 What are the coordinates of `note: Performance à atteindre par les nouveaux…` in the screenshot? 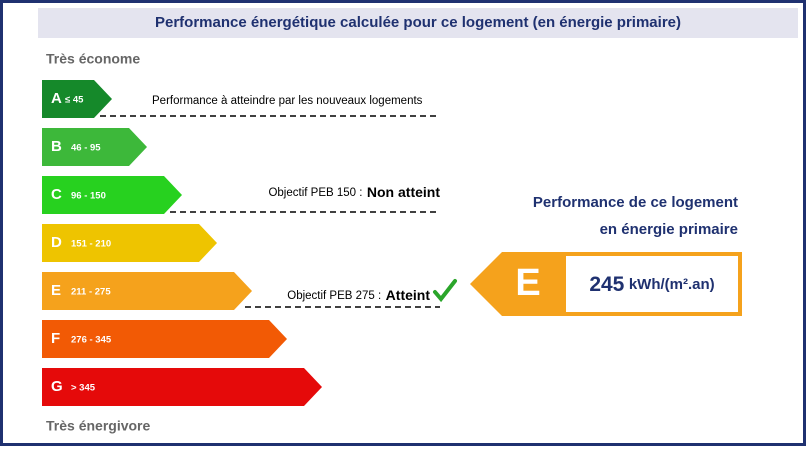 It's located at (287, 101).